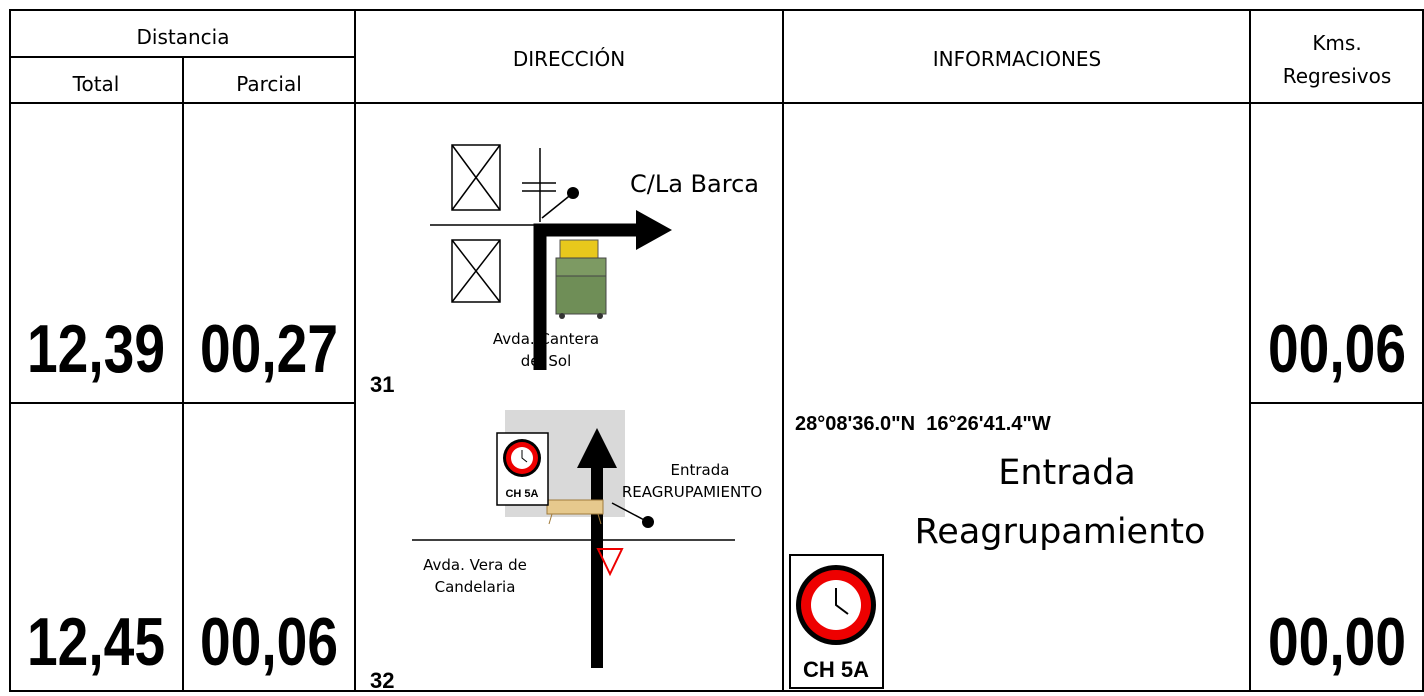  Describe the element at coordinates (1017, 59) in the screenshot. I see `header-info: INFORMACIONES` at that location.